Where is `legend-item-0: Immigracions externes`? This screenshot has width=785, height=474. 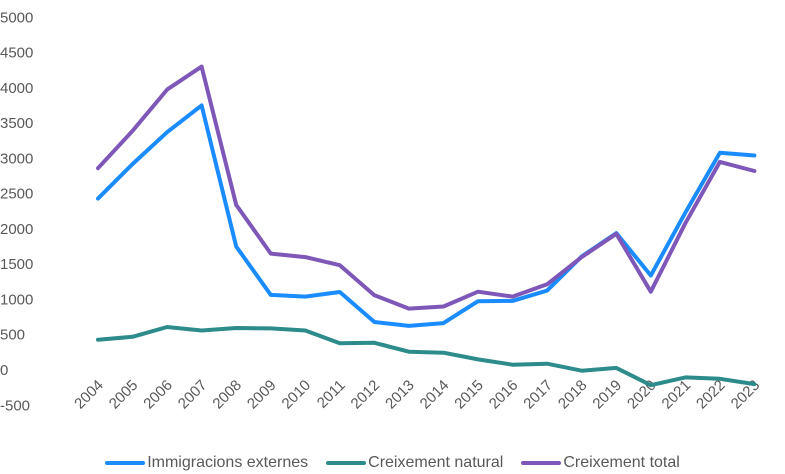
legend-item-0: Immigracions externes is located at coordinates (206, 463).